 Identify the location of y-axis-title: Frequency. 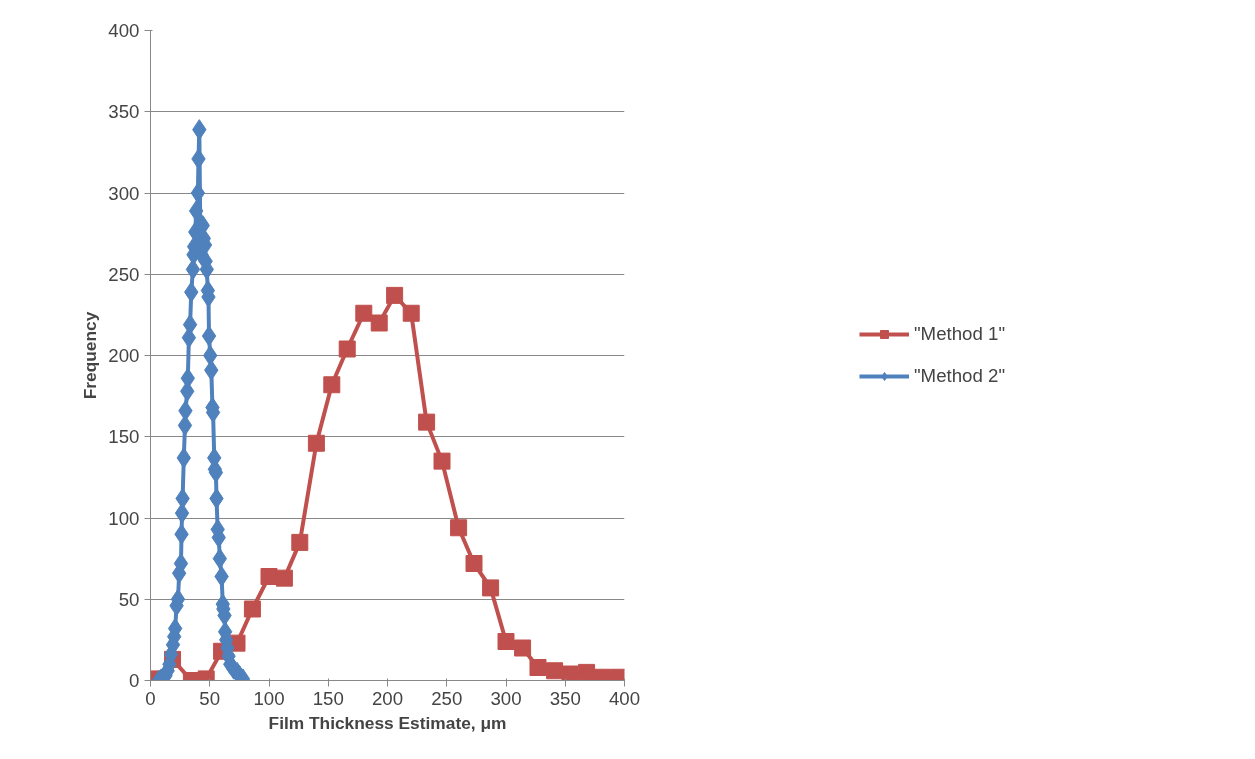
(90, 355).